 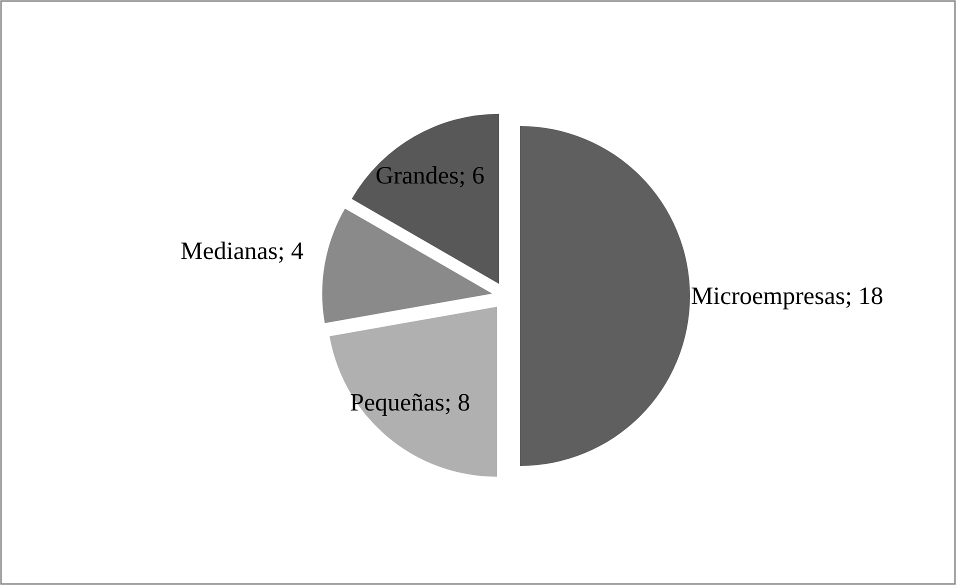 What do you see at coordinates (457, 402) in the screenshot?
I see `data-label: ; 8` at bounding box center [457, 402].